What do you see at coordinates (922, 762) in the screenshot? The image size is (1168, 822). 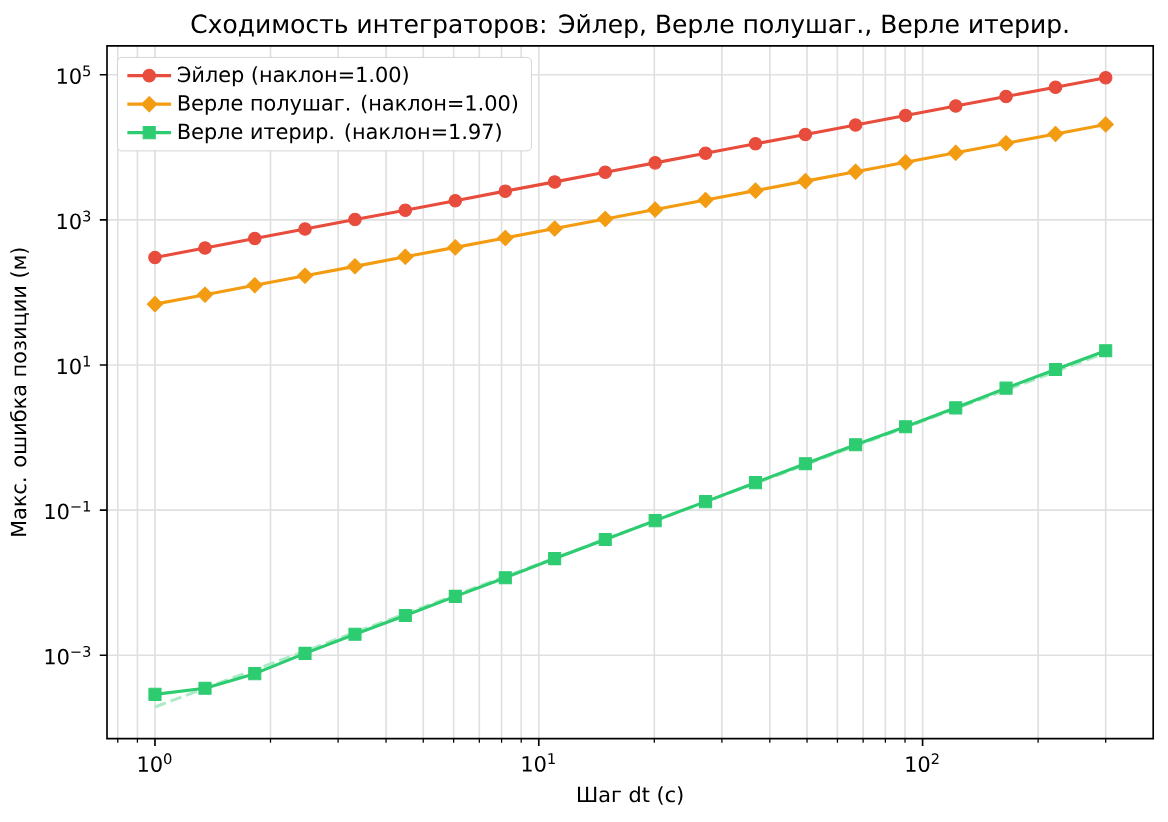 I see `x-tick-label: 10$^{2}$` at bounding box center [922, 762].